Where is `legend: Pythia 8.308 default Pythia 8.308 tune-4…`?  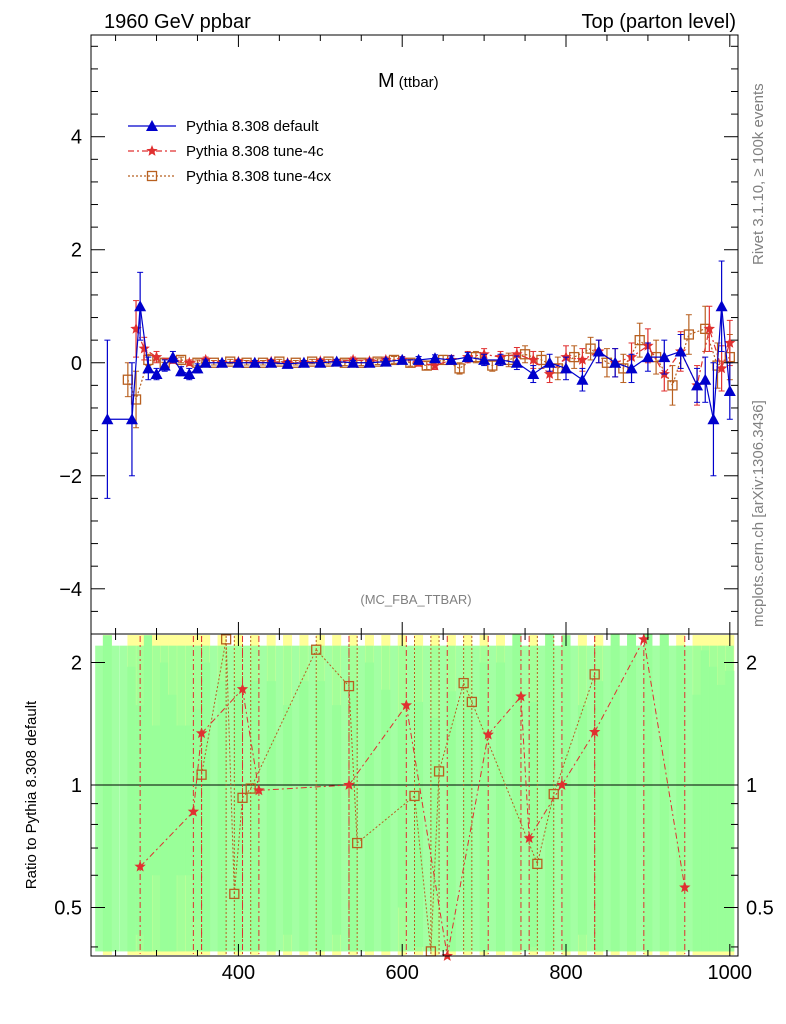
legend: Pythia 8.308 default Pythia 8.308 tune-4… is located at coordinates (230, 151).